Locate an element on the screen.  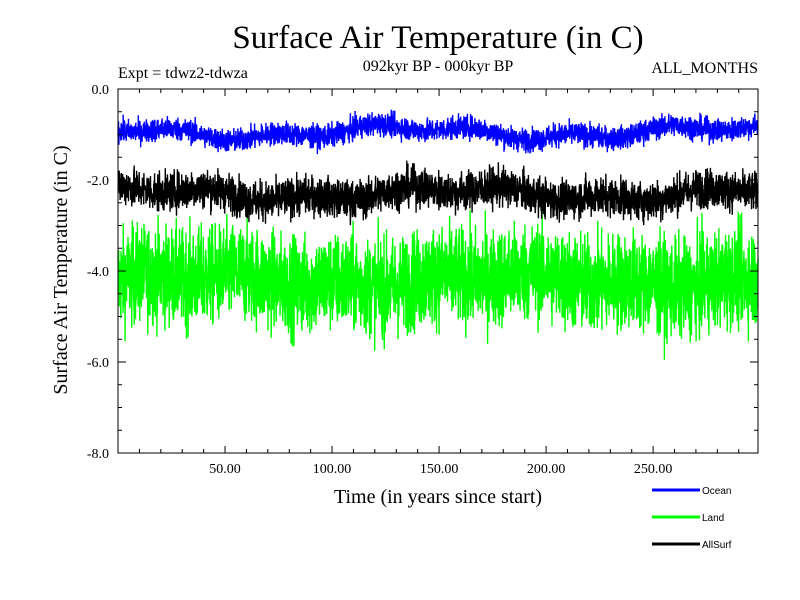
months-label: ALL_MONTHS is located at coordinates (704, 68).